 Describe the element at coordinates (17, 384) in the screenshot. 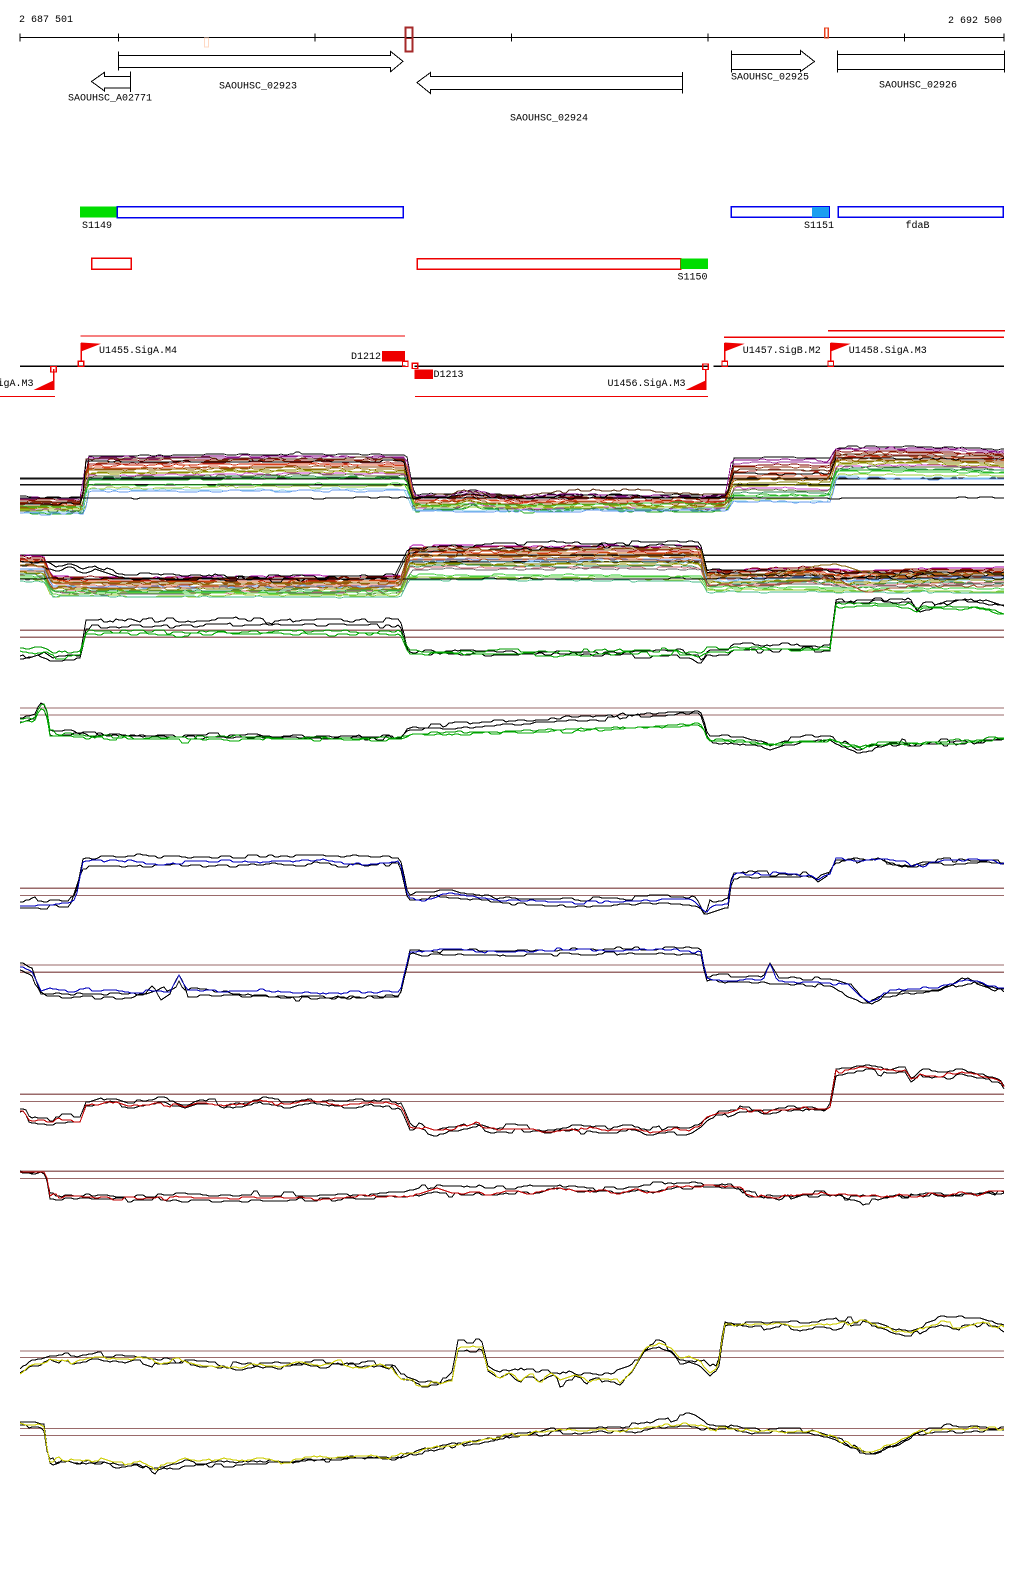

I see `svg-text: igA.M3` at that location.